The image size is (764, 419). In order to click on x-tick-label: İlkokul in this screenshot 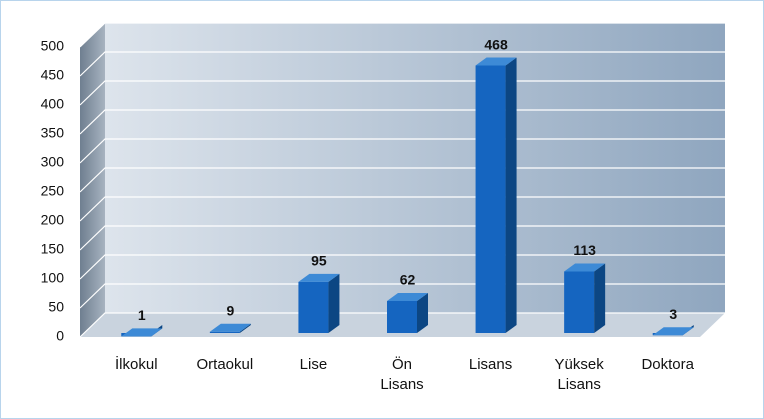, I will do `click(136, 364)`.